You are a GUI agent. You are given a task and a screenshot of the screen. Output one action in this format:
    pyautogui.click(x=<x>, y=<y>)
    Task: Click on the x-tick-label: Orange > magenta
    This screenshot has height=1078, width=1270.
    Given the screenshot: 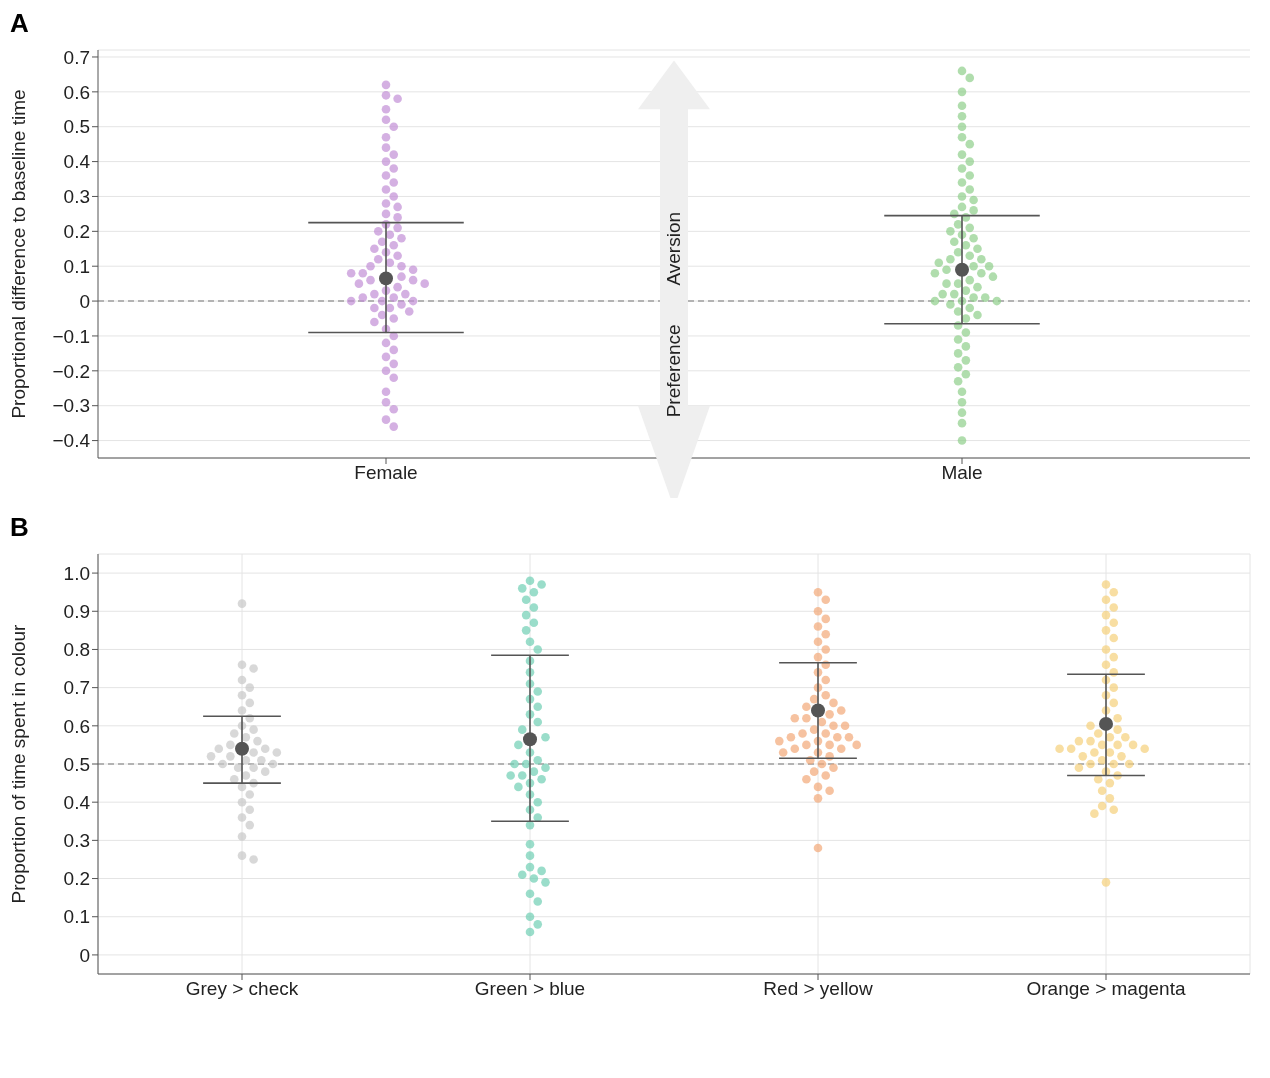 What is the action you would take?
    pyautogui.click(x=1106, y=989)
    